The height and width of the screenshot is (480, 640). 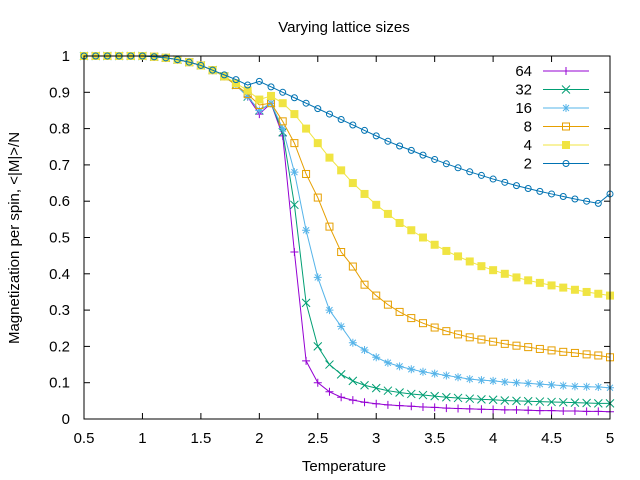 I want to click on legend-entry-2: 2, so click(x=556, y=164).